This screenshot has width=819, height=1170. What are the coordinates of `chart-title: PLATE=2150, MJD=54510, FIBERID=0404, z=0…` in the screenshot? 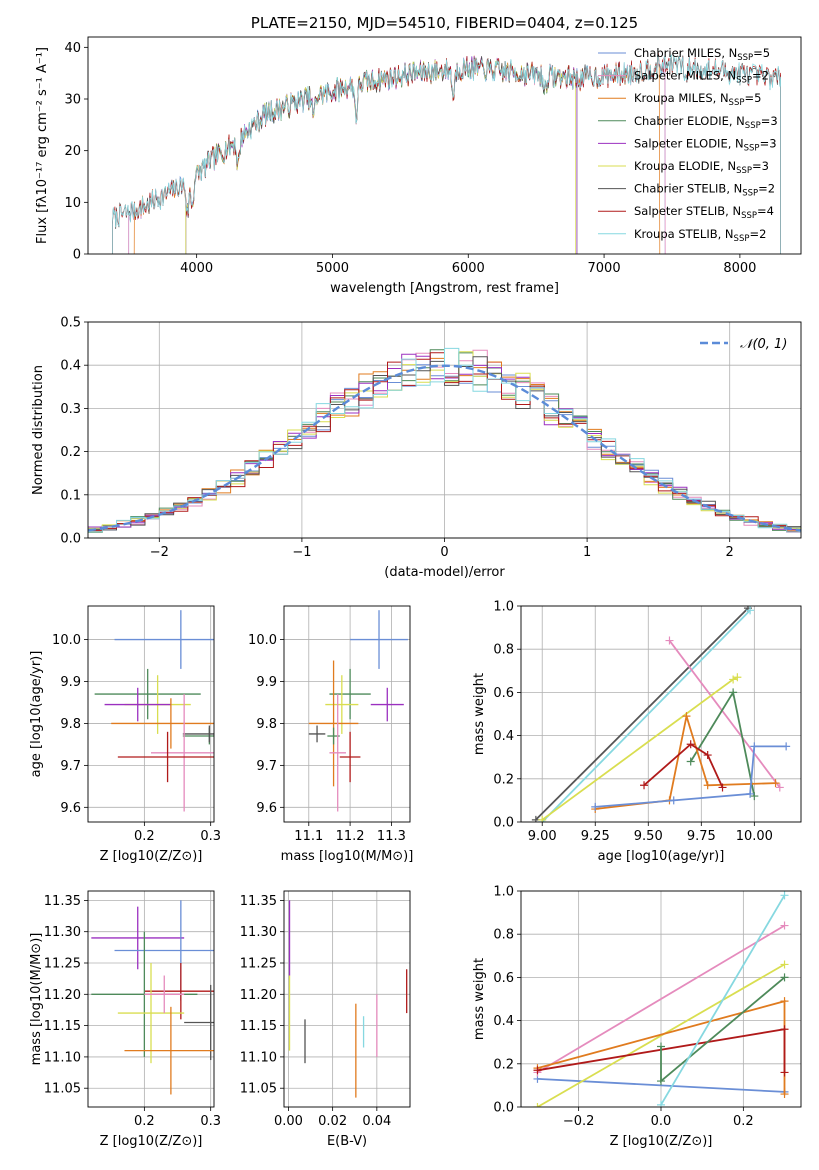 It's located at (444, 23).